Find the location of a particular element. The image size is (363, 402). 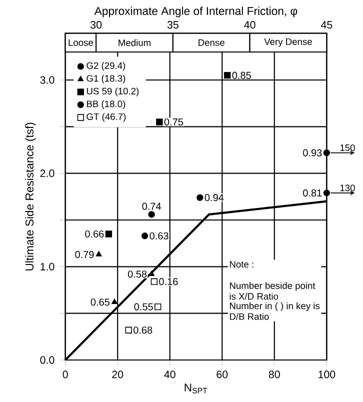

annotation: Number beside point is X/D Ratio is located at coordinates (273, 291).